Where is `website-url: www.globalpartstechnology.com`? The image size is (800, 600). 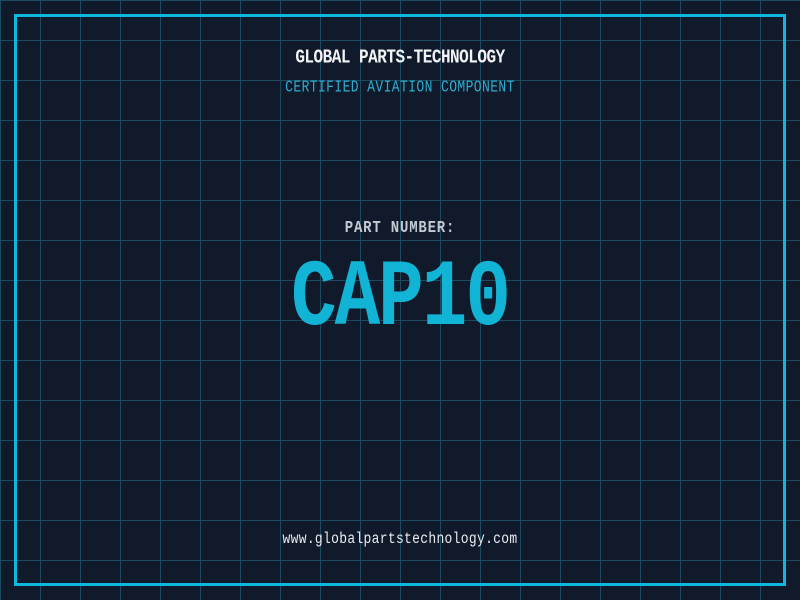 website-url: www.globalpartstechnology.com is located at coordinates (400, 538).